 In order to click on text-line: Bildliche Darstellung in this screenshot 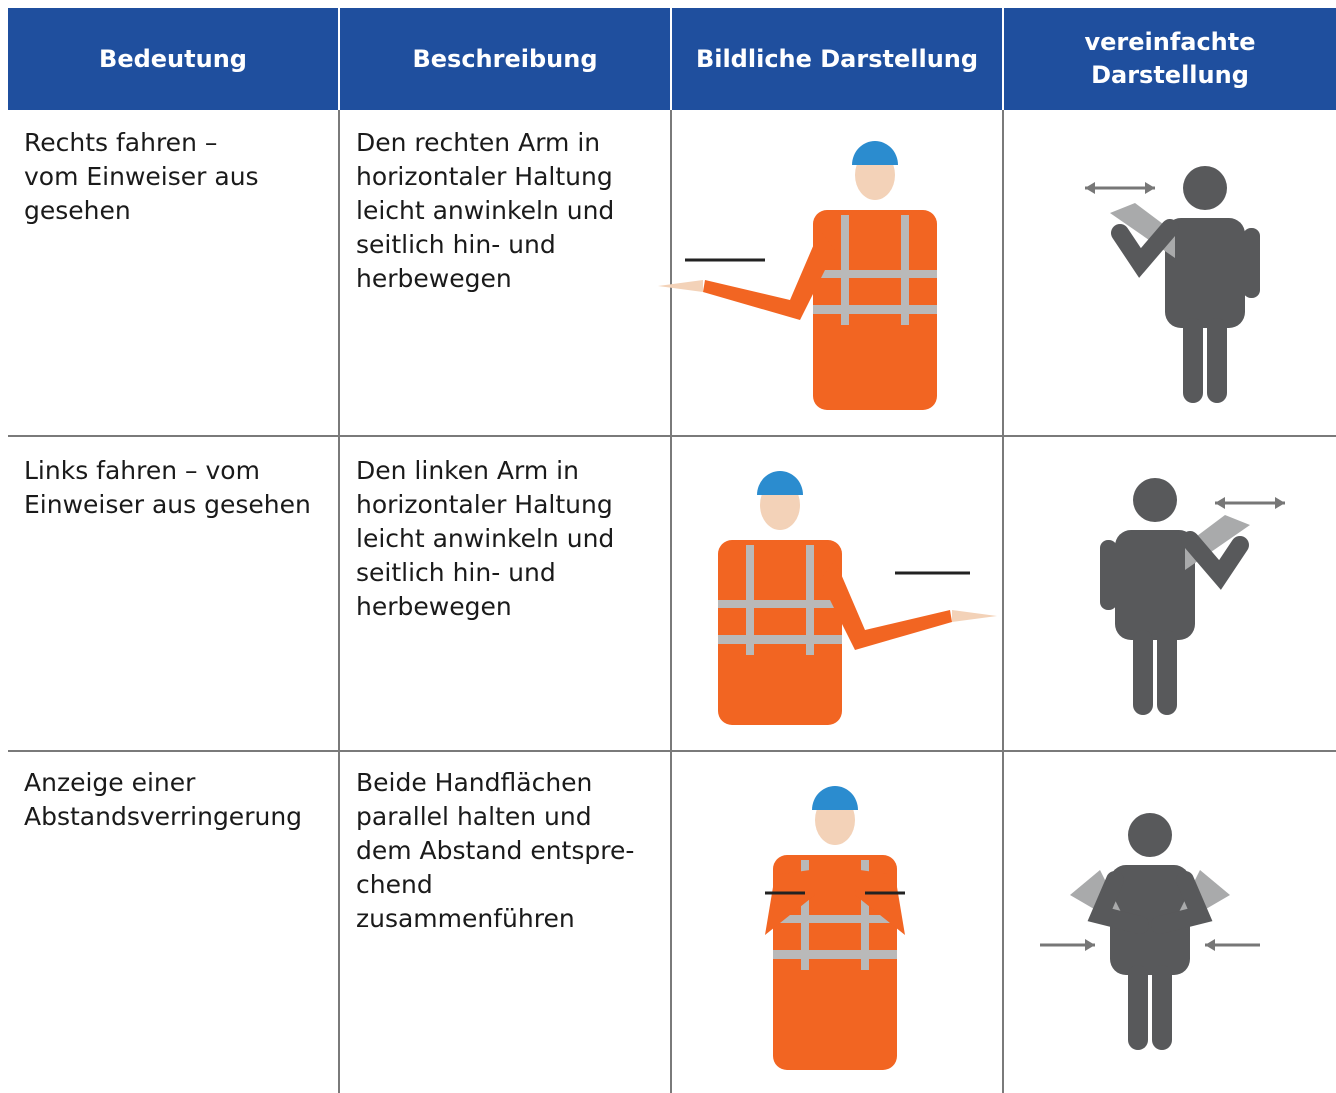, I will do `click(837, 58)`.